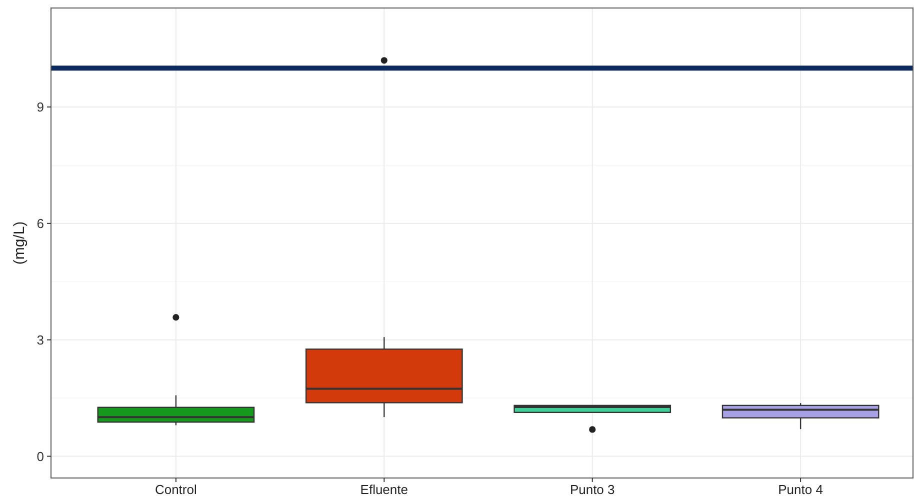 Image resolution: width=914 pixels, height=501 pixels. What do you see at coordinates (800, 489) in the screenshot?
I see `x-tick-label: Punto 4` at bounding box center [800, 489].